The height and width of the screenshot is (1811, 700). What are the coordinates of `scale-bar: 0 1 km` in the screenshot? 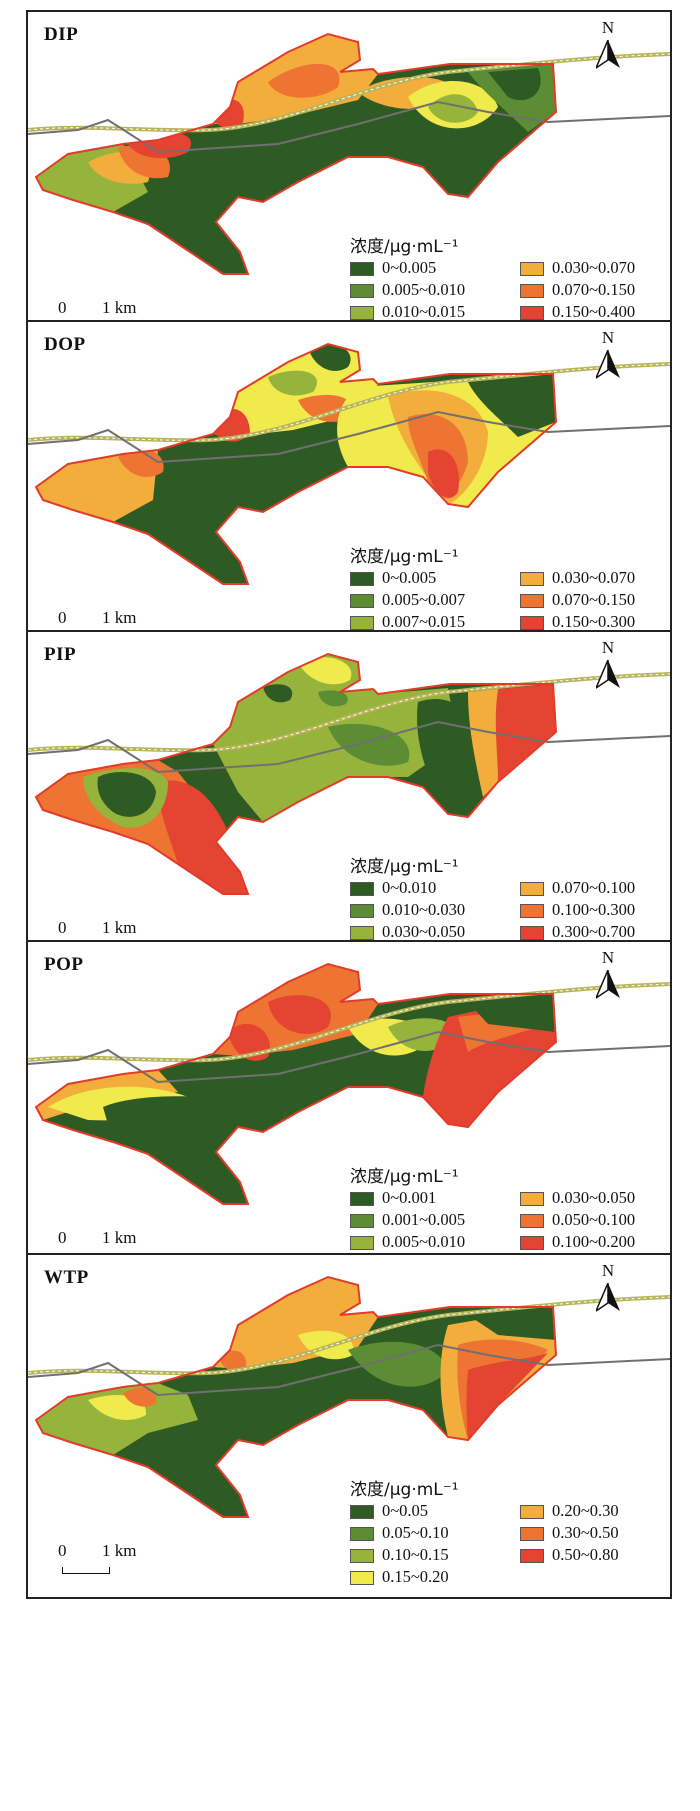 It's located at (118, 1559).